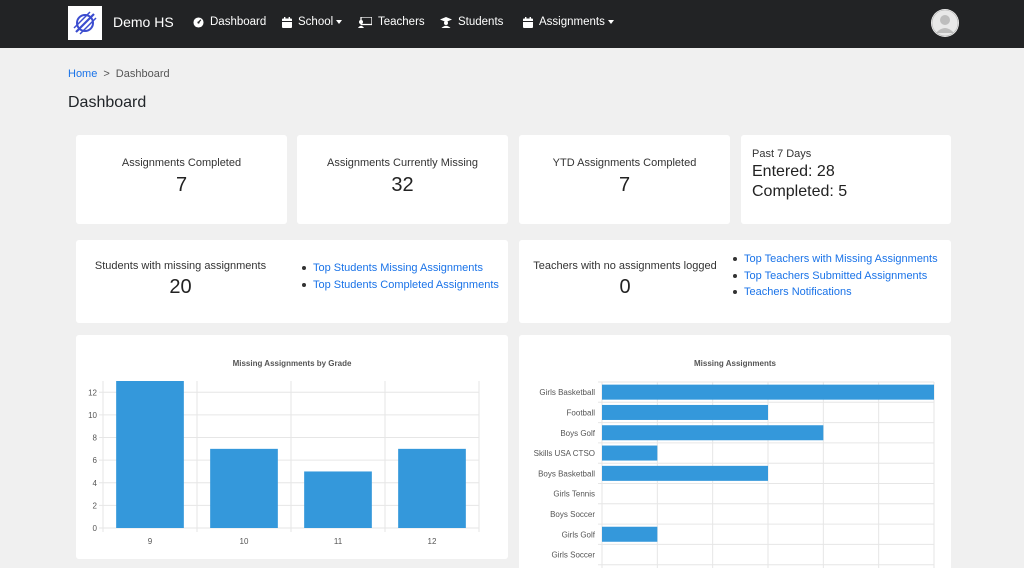  I want to click on stat-card-assignments-completed: Assignments Completed 7, so click(181, 179).